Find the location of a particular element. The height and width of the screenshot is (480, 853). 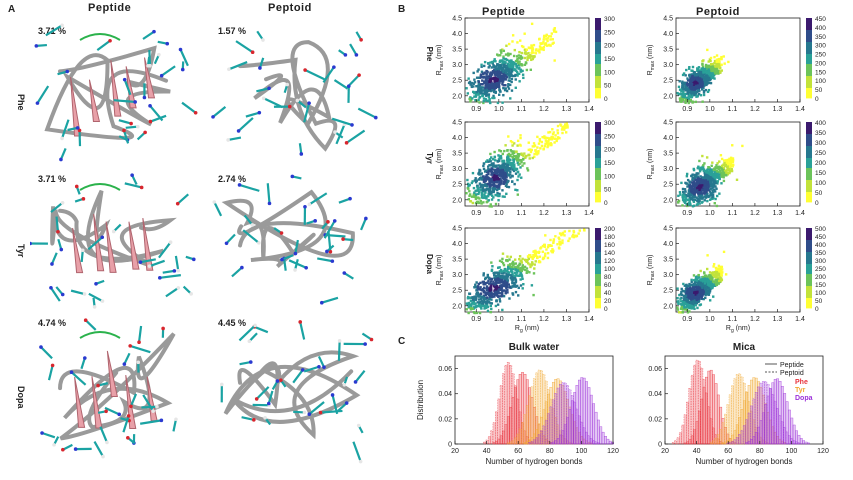

x-axis-label-unit: (nm) is located at coordinates (742, 328).